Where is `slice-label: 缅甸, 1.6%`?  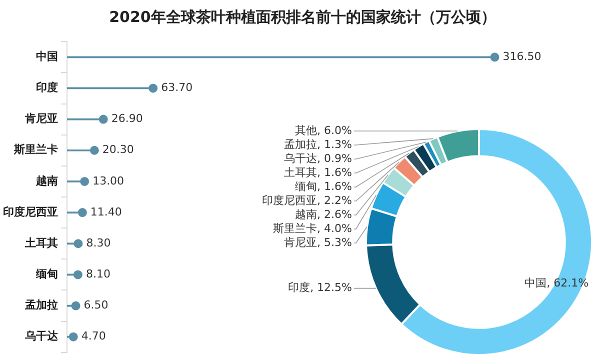 slice-label: 缅甸, 1.6% is located at coordinates (323, 186).